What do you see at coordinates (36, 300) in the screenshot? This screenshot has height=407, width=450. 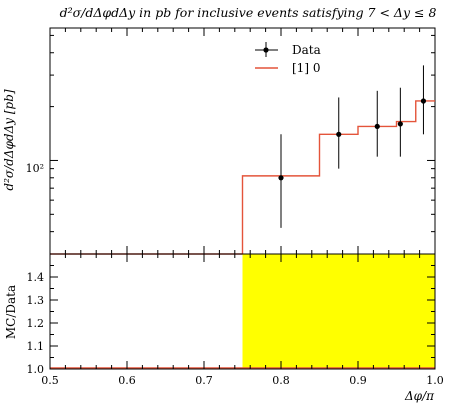 I see `ratio-tick-label: 1.3` at bounding box center [36, 300].